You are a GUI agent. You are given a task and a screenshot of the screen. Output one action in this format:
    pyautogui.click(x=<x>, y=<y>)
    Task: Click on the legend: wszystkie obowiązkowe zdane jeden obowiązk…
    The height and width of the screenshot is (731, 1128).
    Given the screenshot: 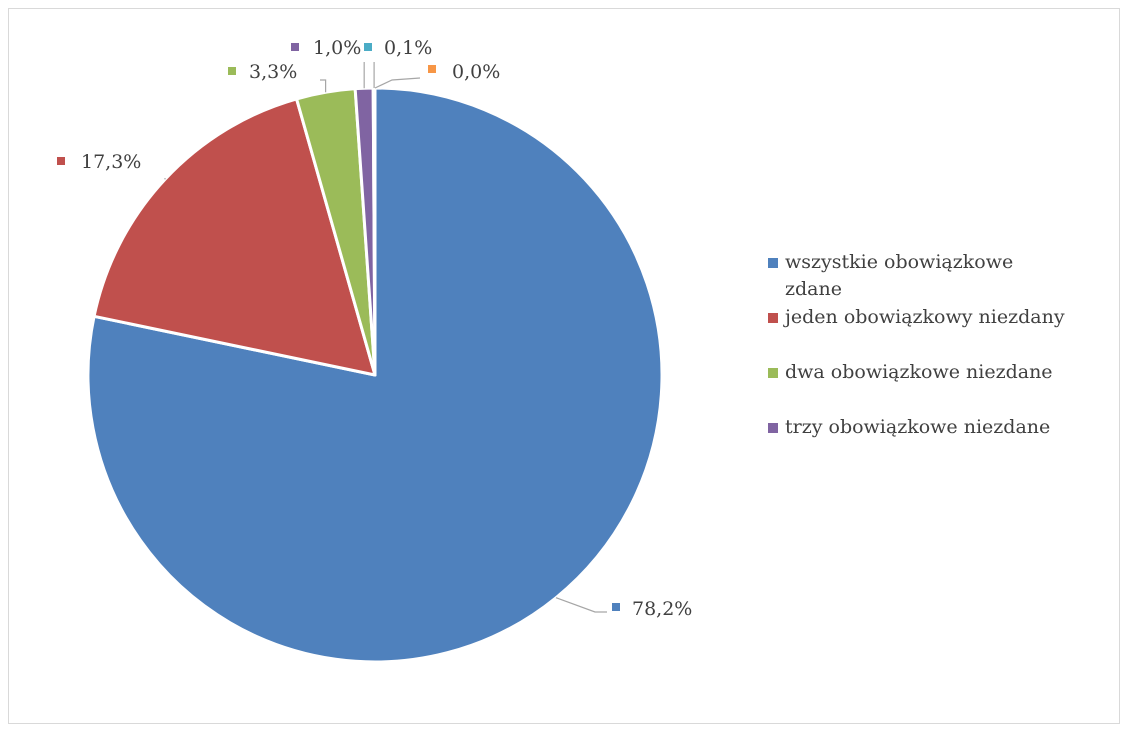 What is the action you would take?
    pyautogui.click(x=916, y=344)
    